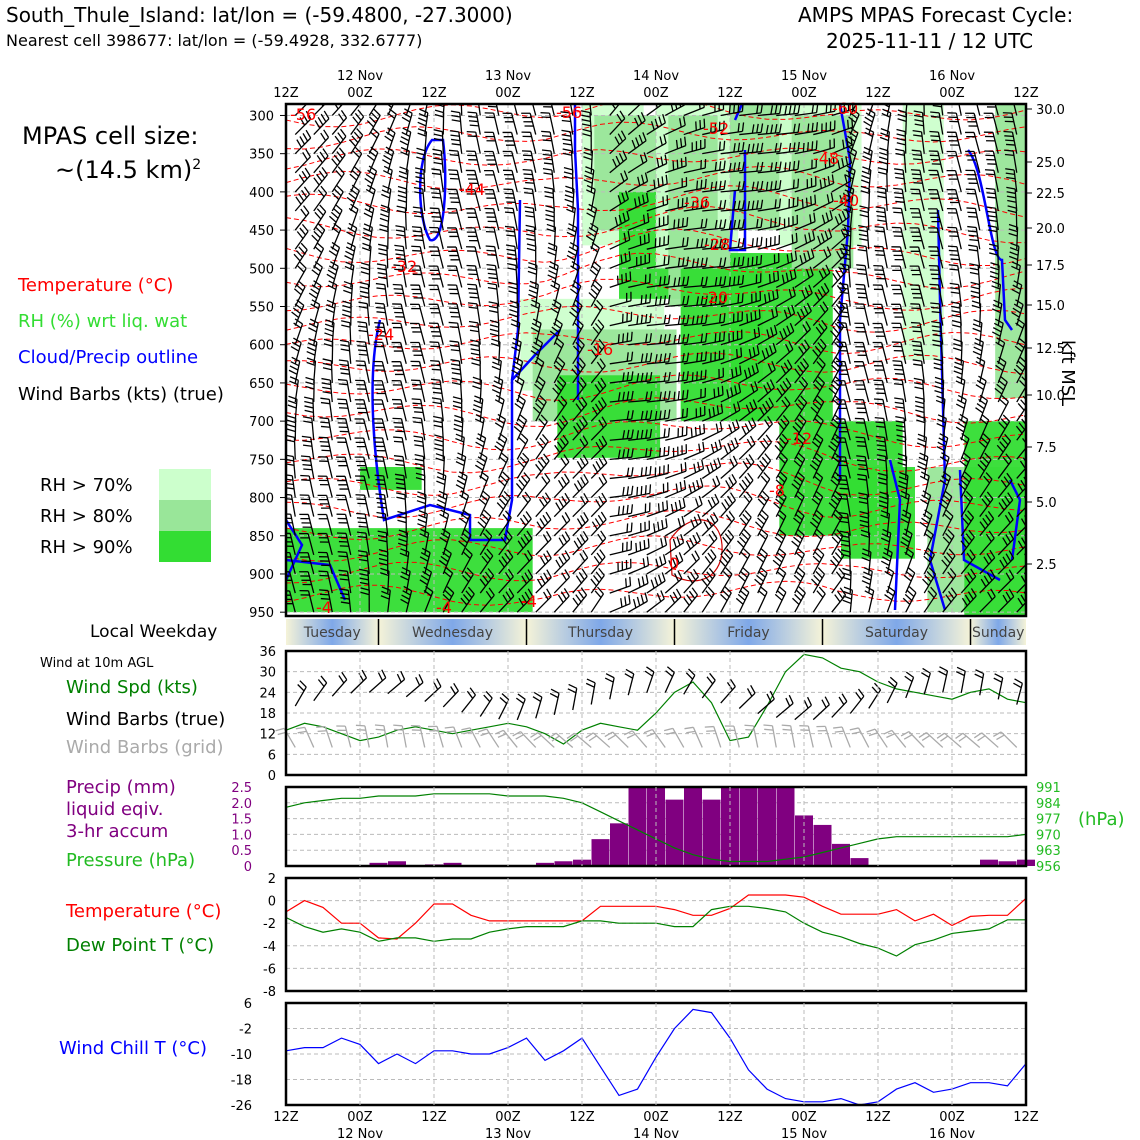 The image size is (1140, 1140). What do you see at coordinates (546, 740) in the screenshot?
I see `grid-wind-barb` at bounding box center [546, 740].